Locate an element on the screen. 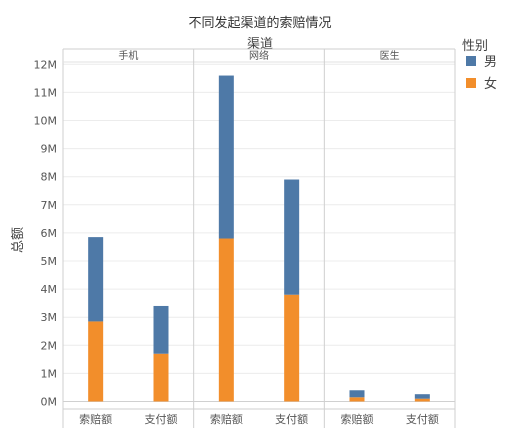 Image resolution: width=507 pixels, height=435 pixels. y-tick-label: 5M is located at coordinates (49, 261).